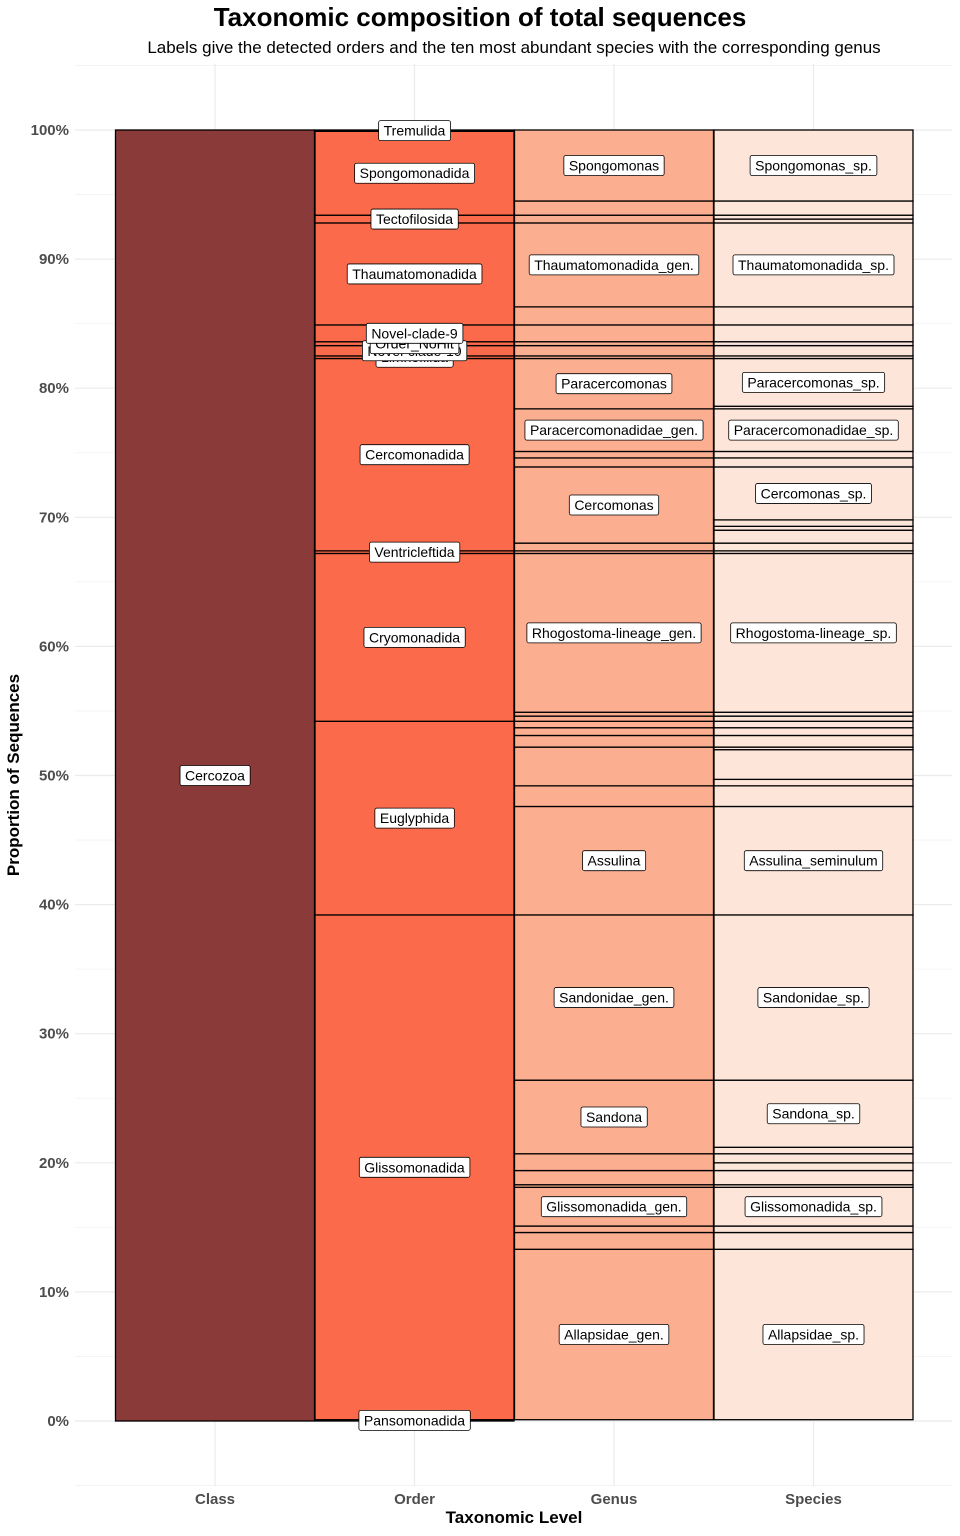 This screenshot has height=1536, width=960. I want to click on segment-label: Allapsidae_sp., so click(813, 1335).